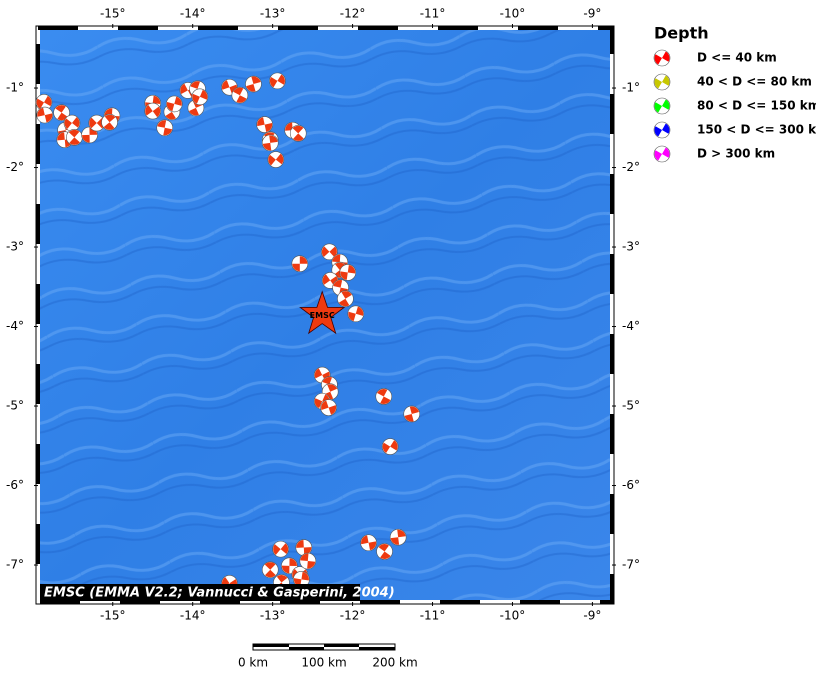 The height and width of the screenshot is (680, 816). I want to click on scale-label: 200 km, so click(394, 663).